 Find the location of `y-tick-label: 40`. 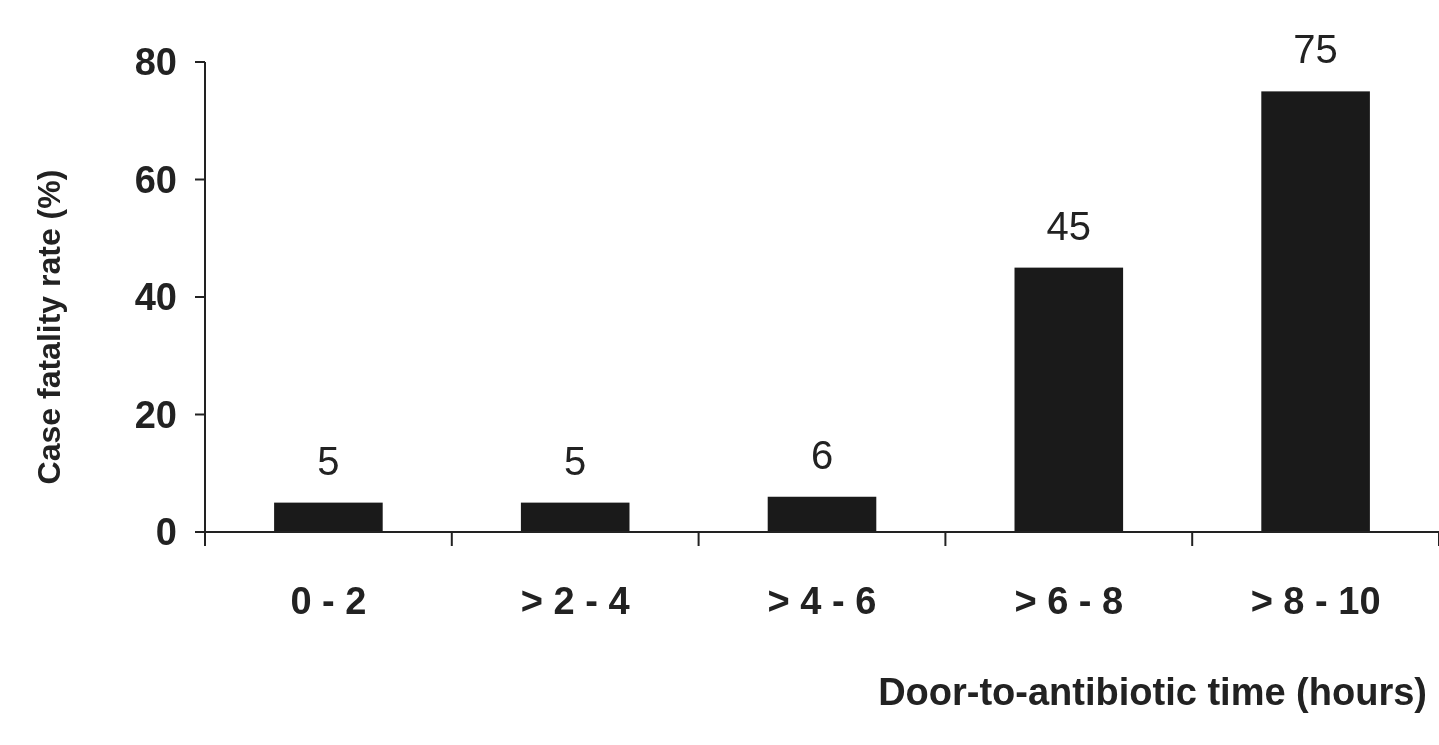

y-tick-label: 40 is located at coordinates (155, 297).